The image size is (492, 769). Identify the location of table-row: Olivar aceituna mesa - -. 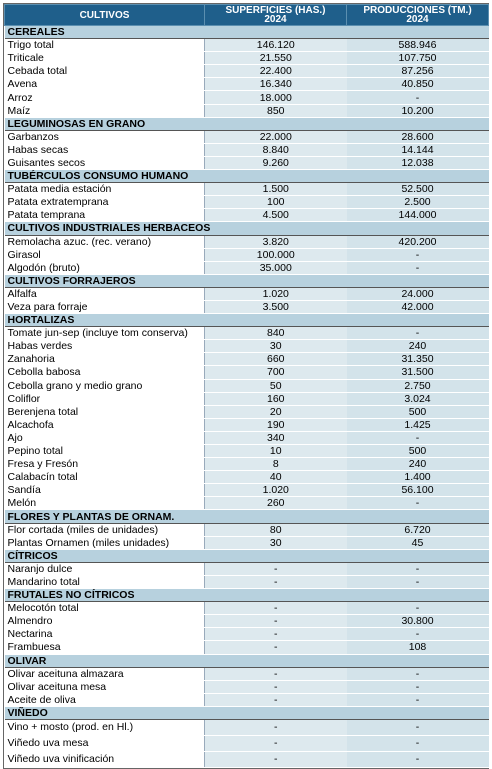
(246, 687).